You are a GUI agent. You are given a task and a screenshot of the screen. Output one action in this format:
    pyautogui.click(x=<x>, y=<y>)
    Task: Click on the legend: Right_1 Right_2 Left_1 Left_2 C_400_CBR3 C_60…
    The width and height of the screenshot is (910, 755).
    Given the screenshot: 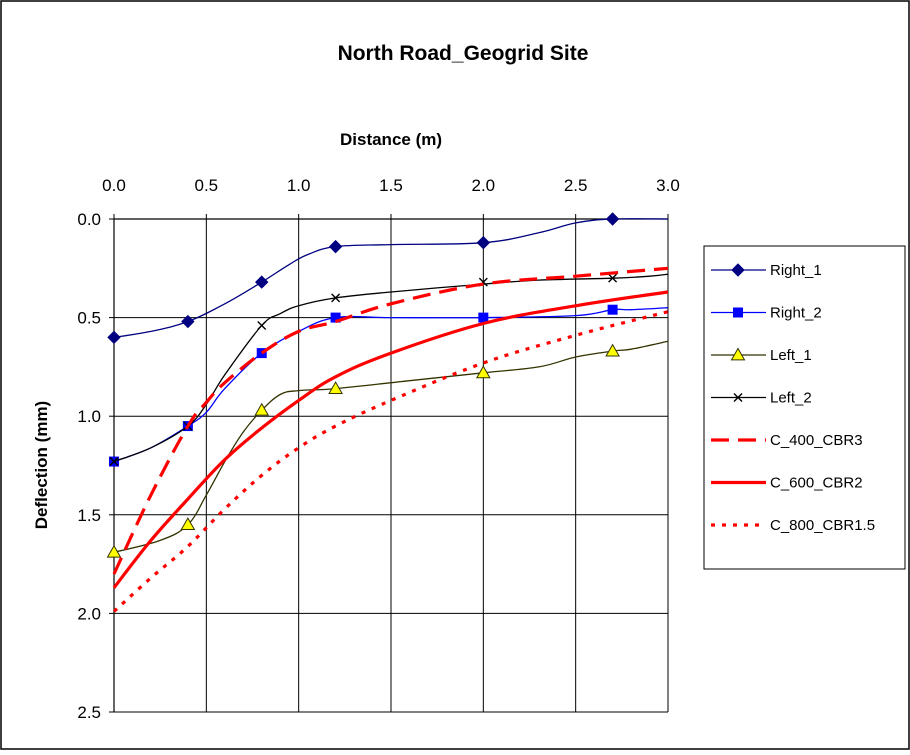 What is the action you would take?
    pyautogui.click(x=804, y=407)
    